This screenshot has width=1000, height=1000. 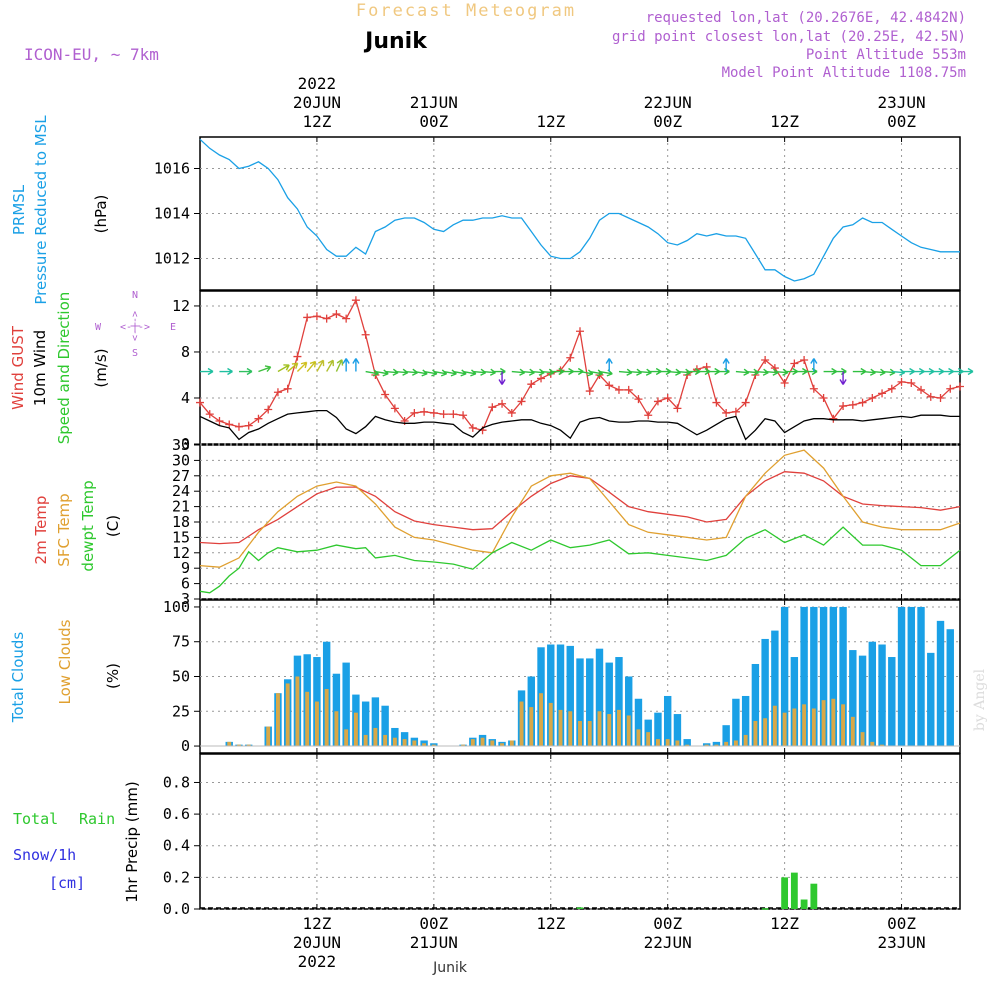 I want to click on temp-sfc-label: SFC Temp, so click(x=64, y=529).